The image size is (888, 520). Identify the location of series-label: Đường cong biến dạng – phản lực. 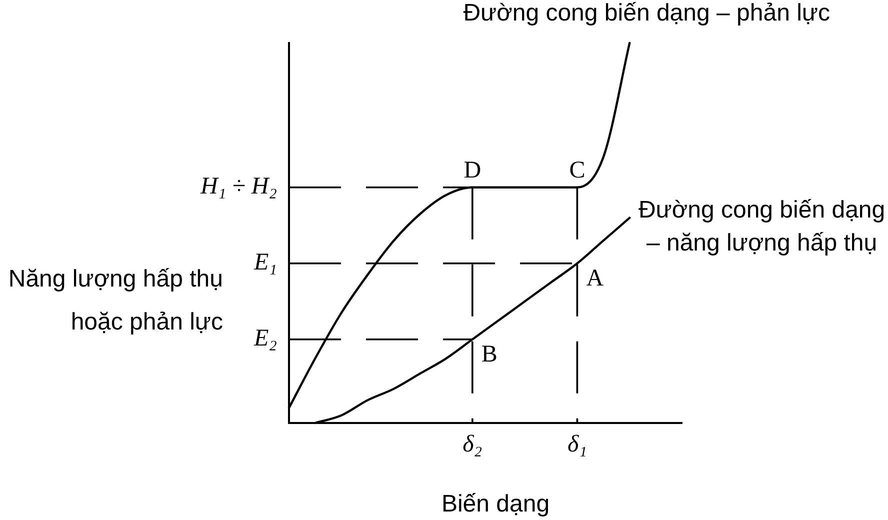
(646, 13).